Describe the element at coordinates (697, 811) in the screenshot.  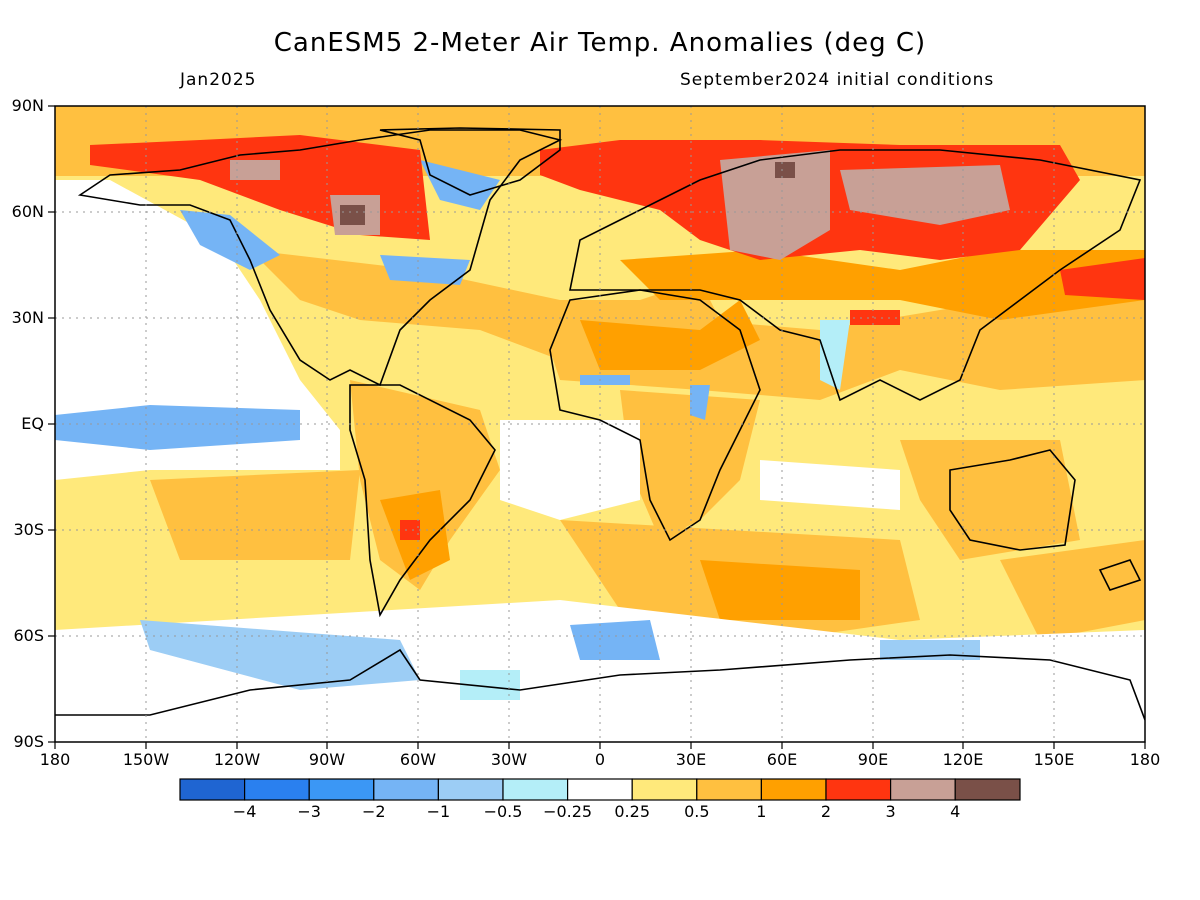
I see `colorbar-label: 0.5` at that location.